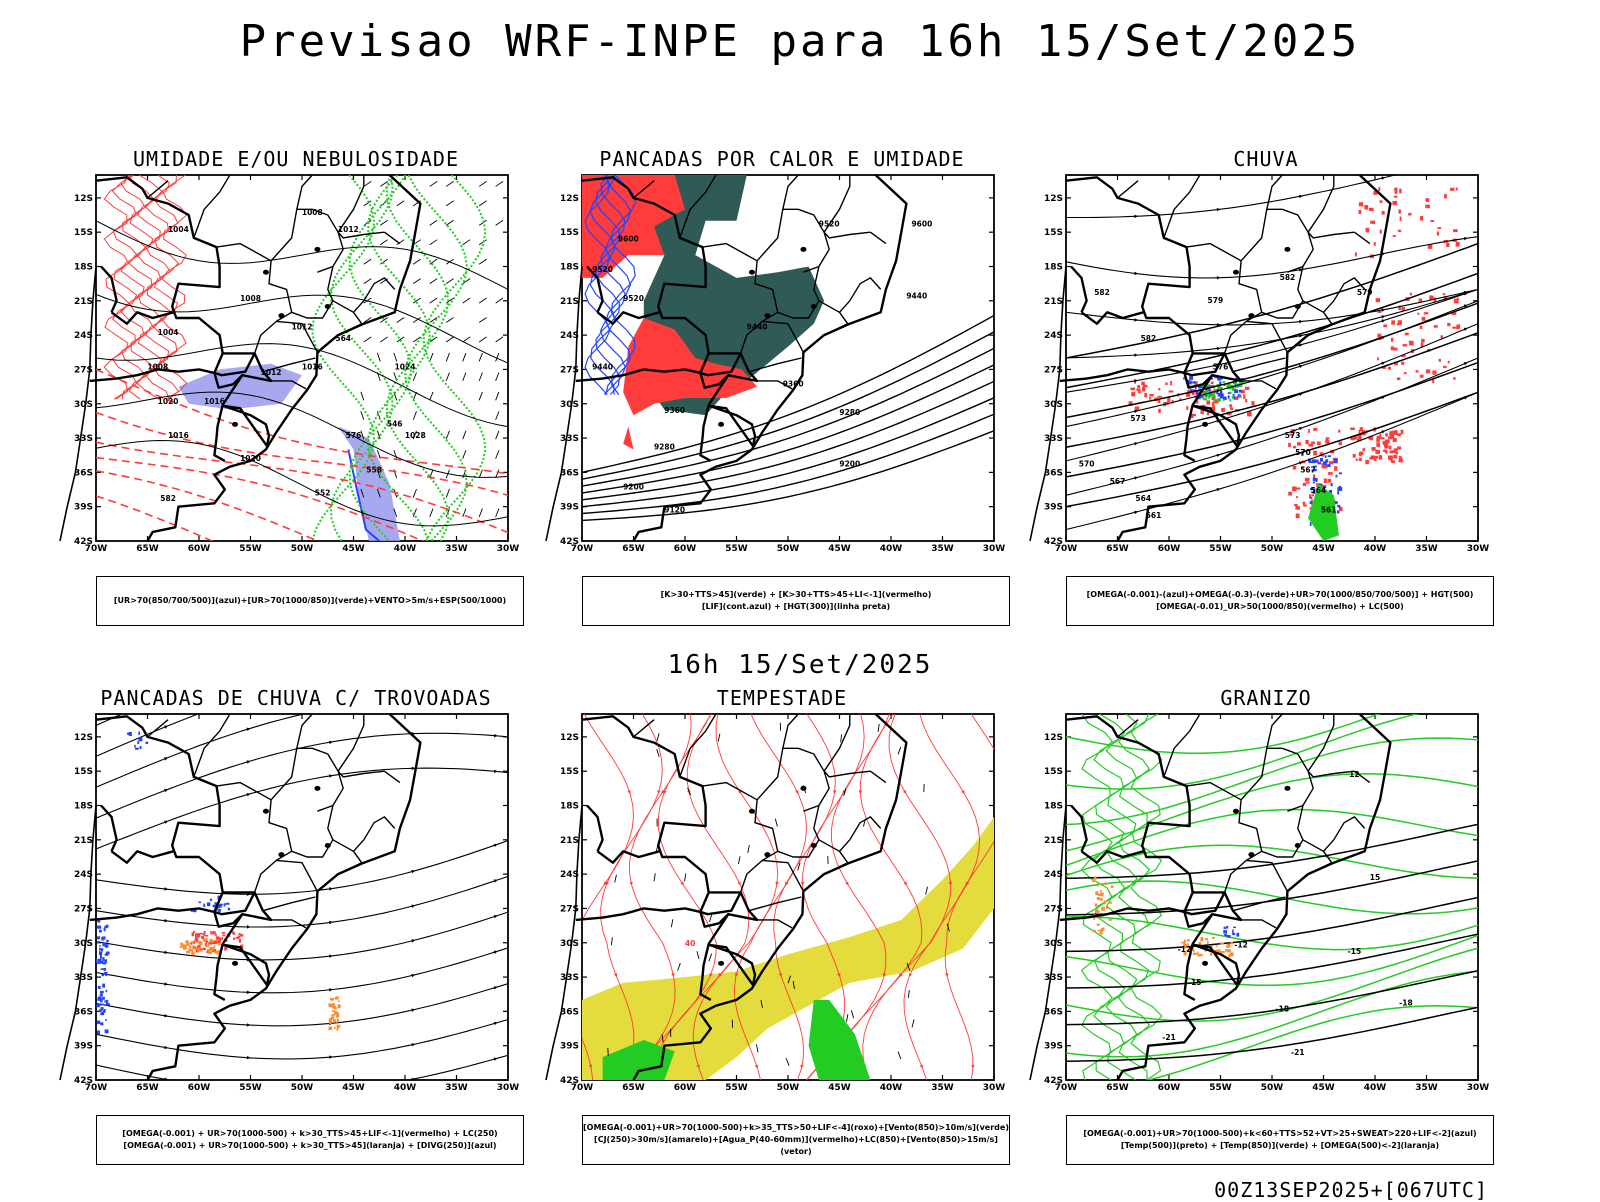 The width and height of the screenshot is (1600, 1202). What do you see at coordinates (1143, 498) in the screenshot?
I see `contour-label: 564` at bounding box center [1143, 498].